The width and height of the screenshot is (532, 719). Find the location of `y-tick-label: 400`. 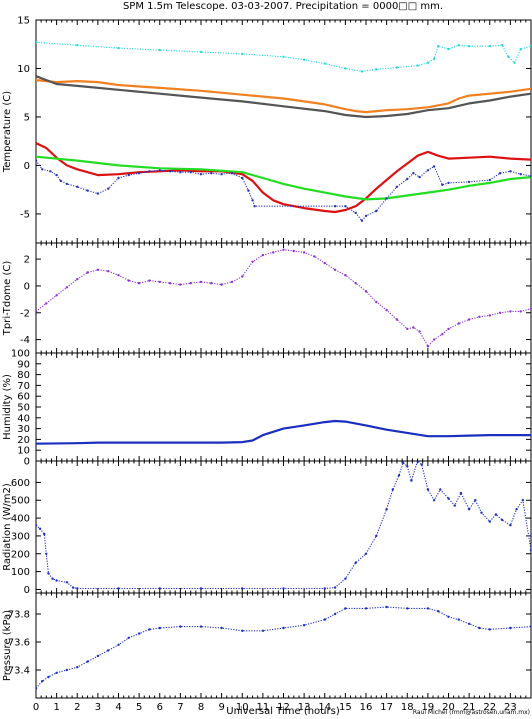

y-tick-label: 400 is located at coordinates (20, 519).